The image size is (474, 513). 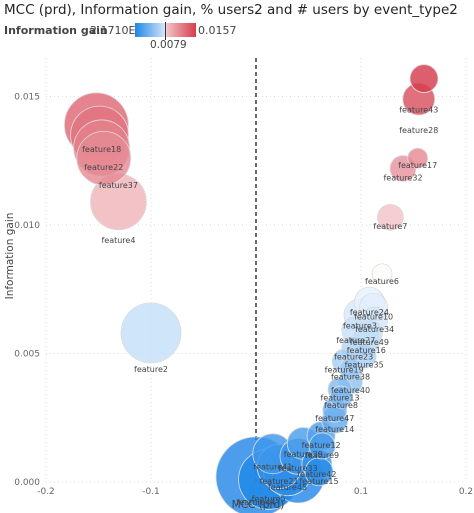 I want to click on point-label: feature10, so click(x=373, y=317).